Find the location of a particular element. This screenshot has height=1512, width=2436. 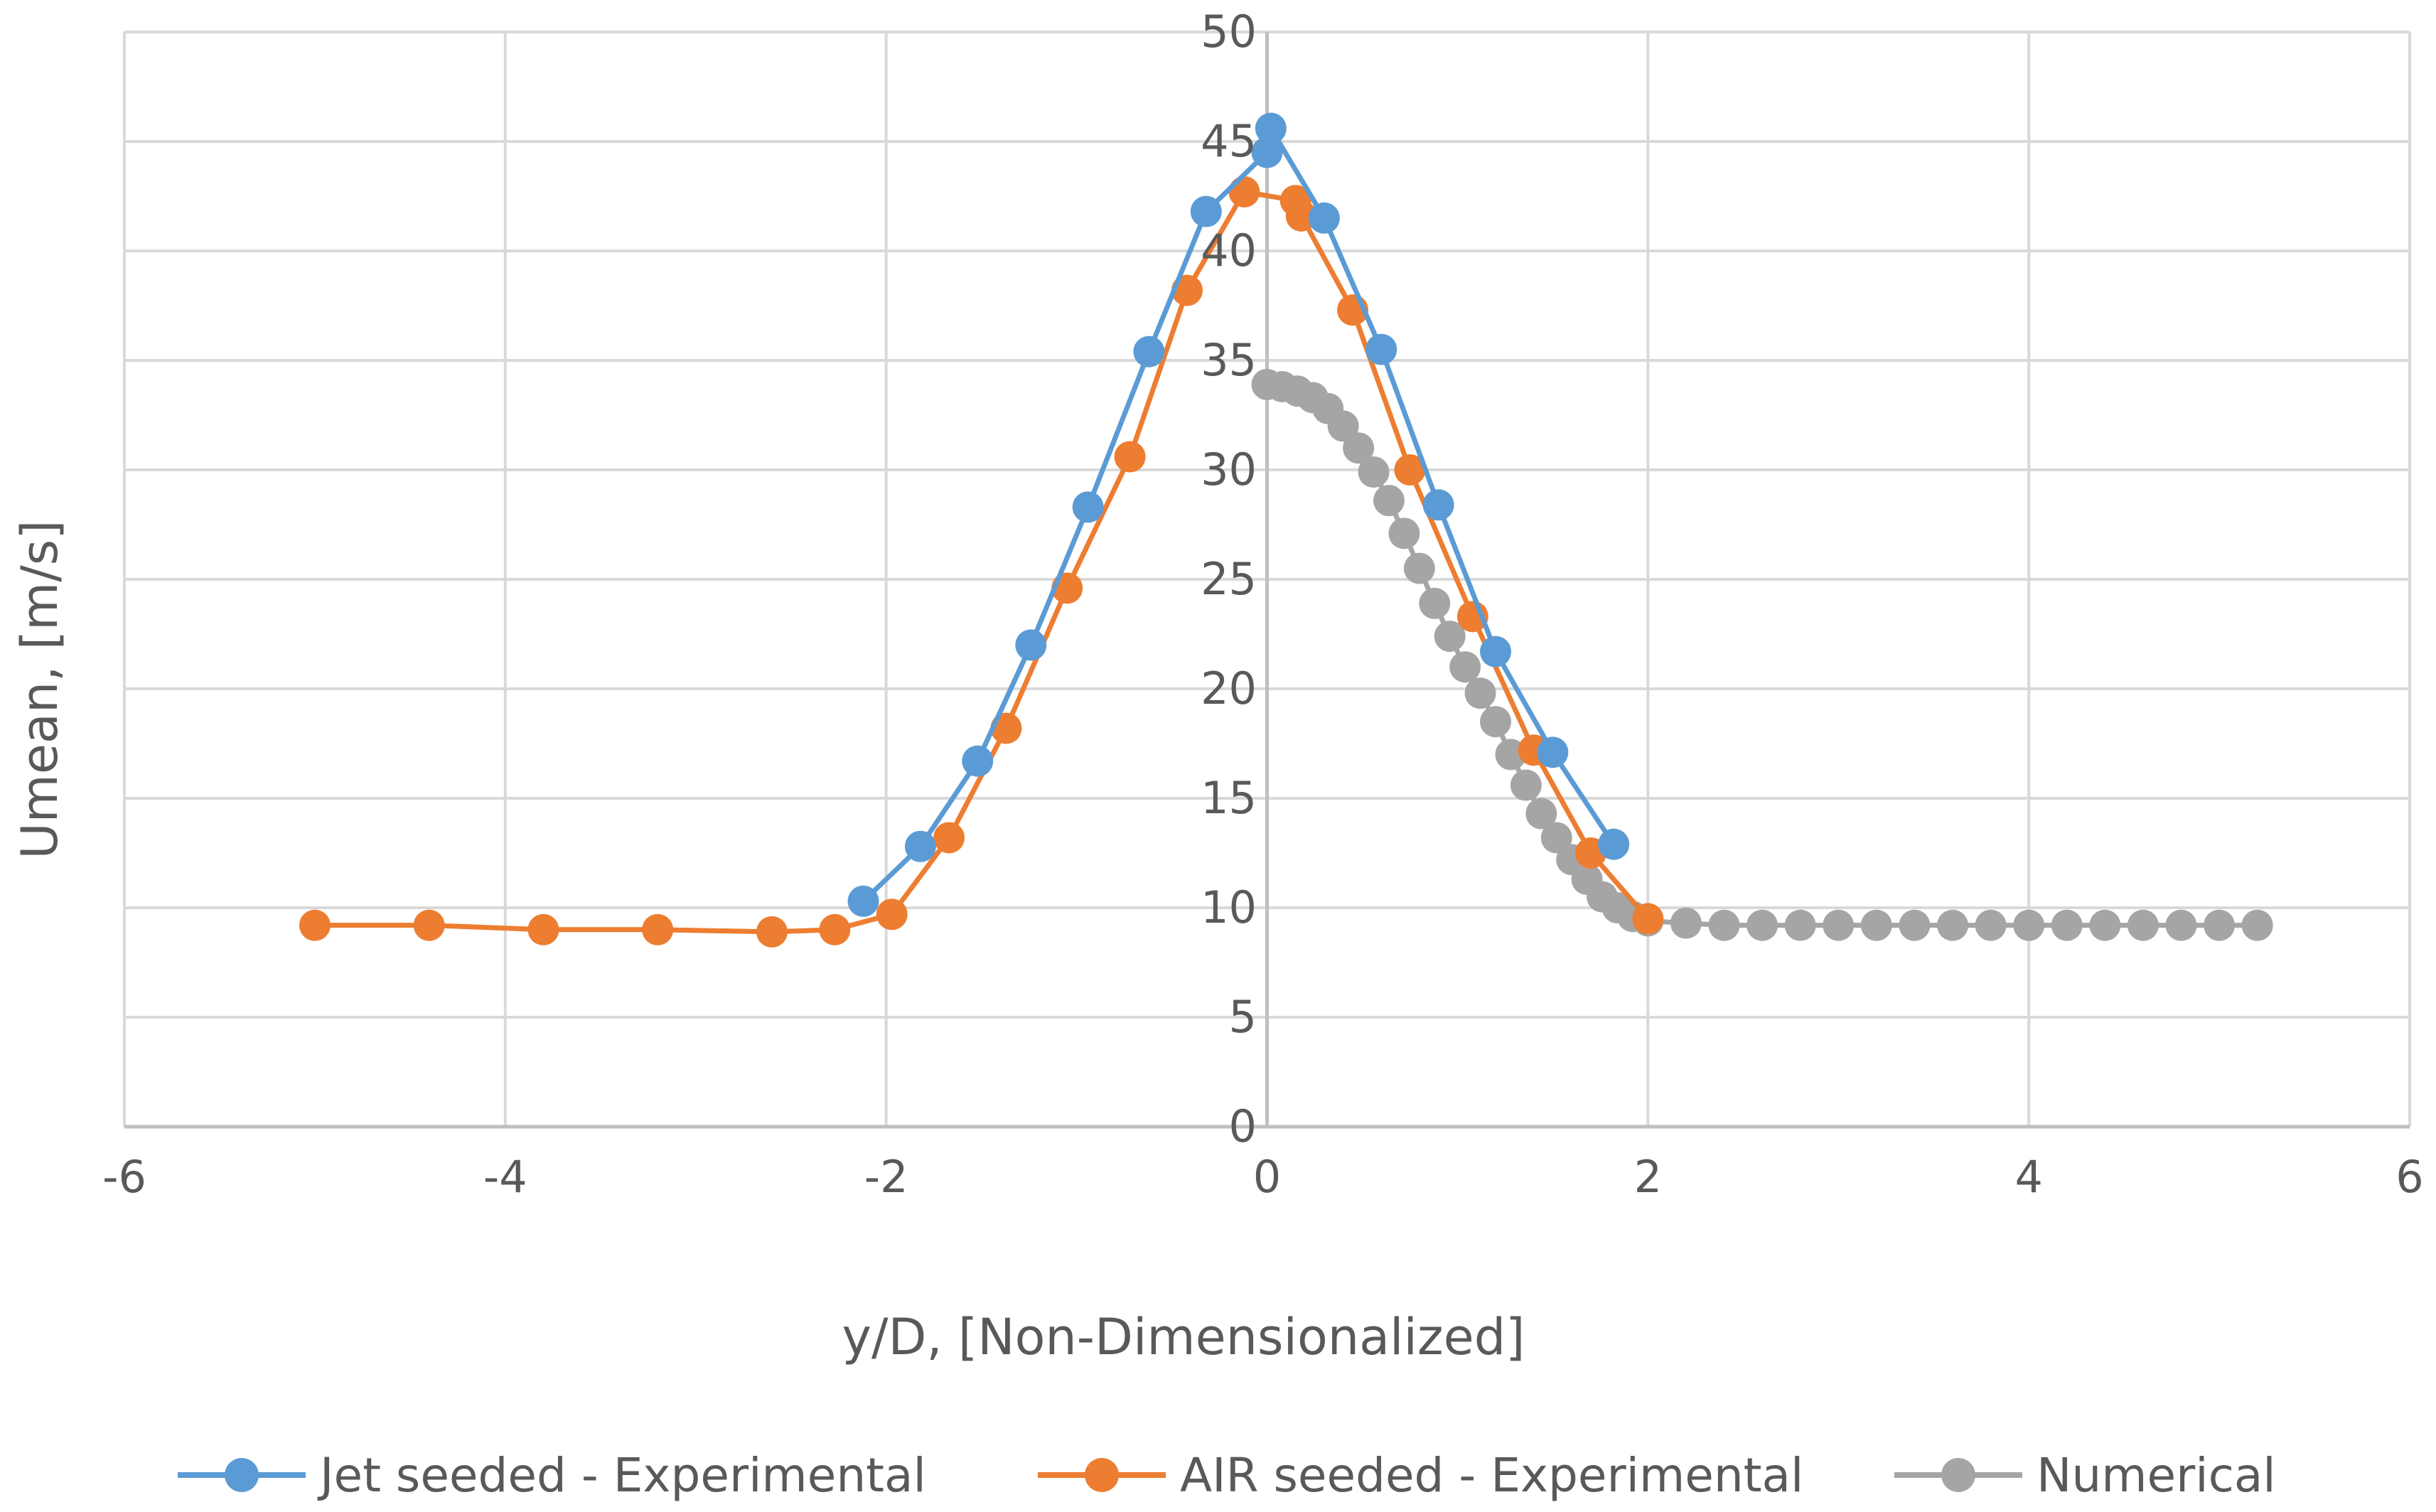

y-tick-label: 0 is located at coordinates (1243, 1126).